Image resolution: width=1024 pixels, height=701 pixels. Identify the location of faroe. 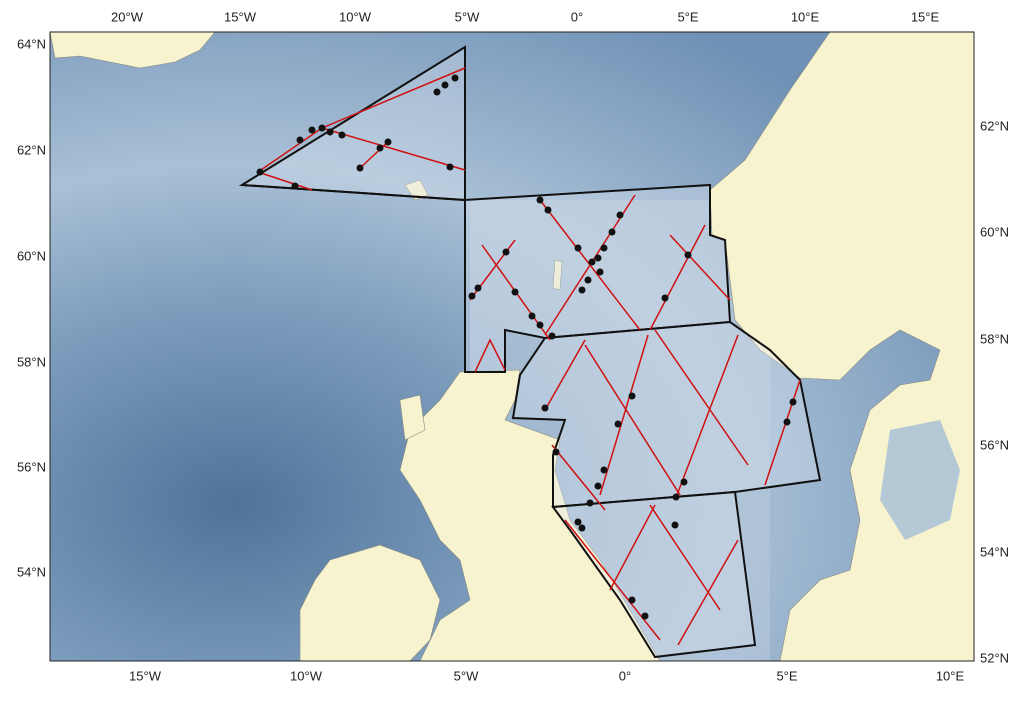
(416, 190).